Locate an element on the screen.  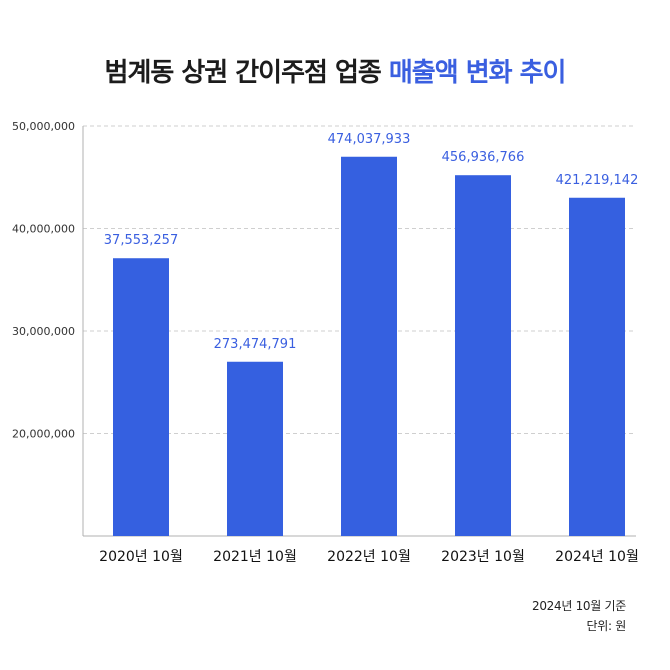
x-tick-label: 2024년 10월 is located at coordinates (597, 557).